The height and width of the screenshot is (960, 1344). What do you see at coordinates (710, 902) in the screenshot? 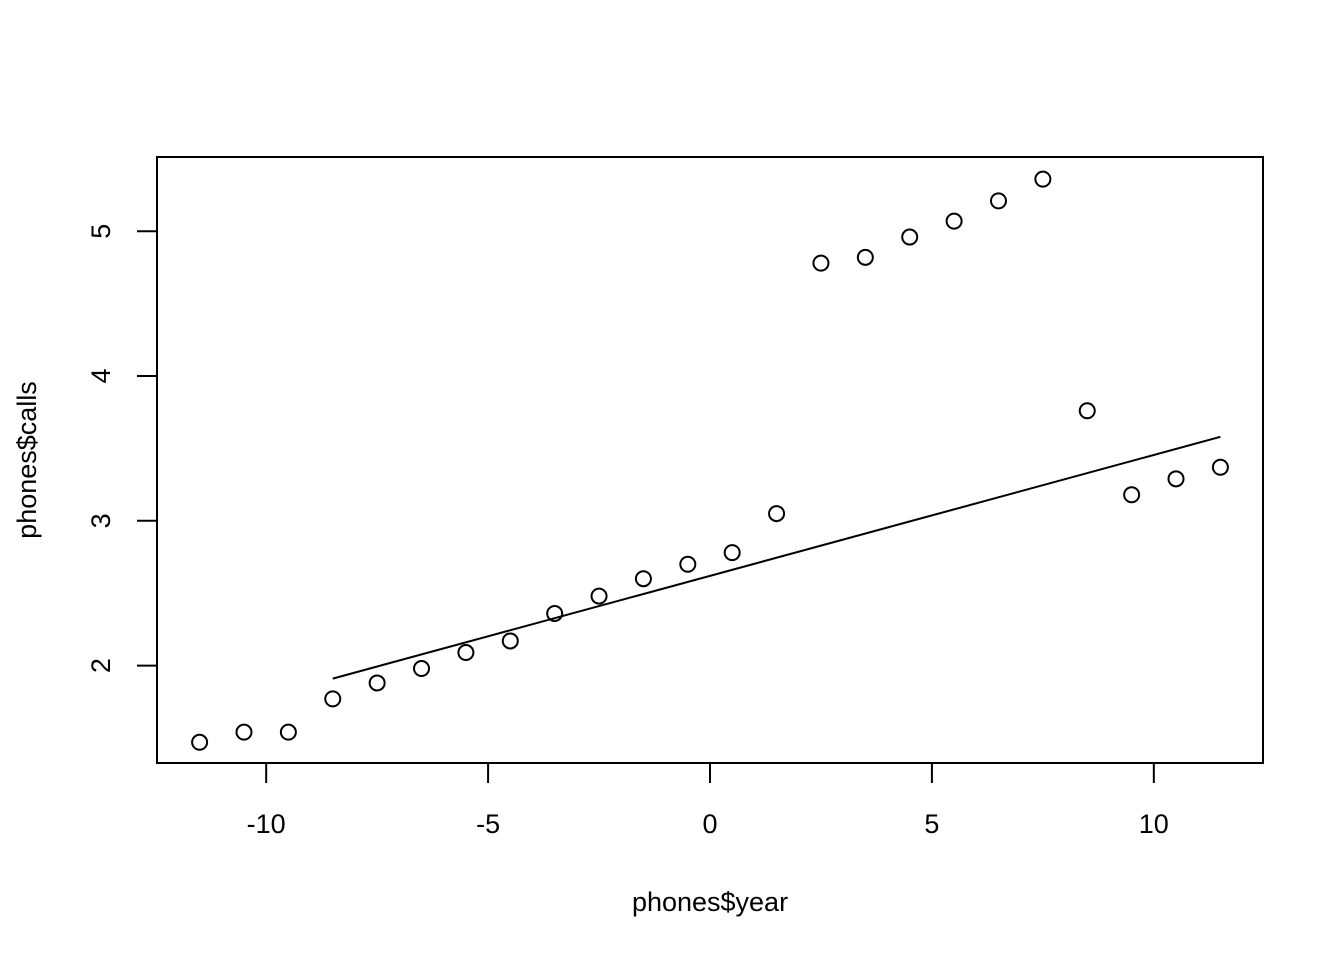
I see `x-axis-label: phones$year` at bounding box center [710, 902].